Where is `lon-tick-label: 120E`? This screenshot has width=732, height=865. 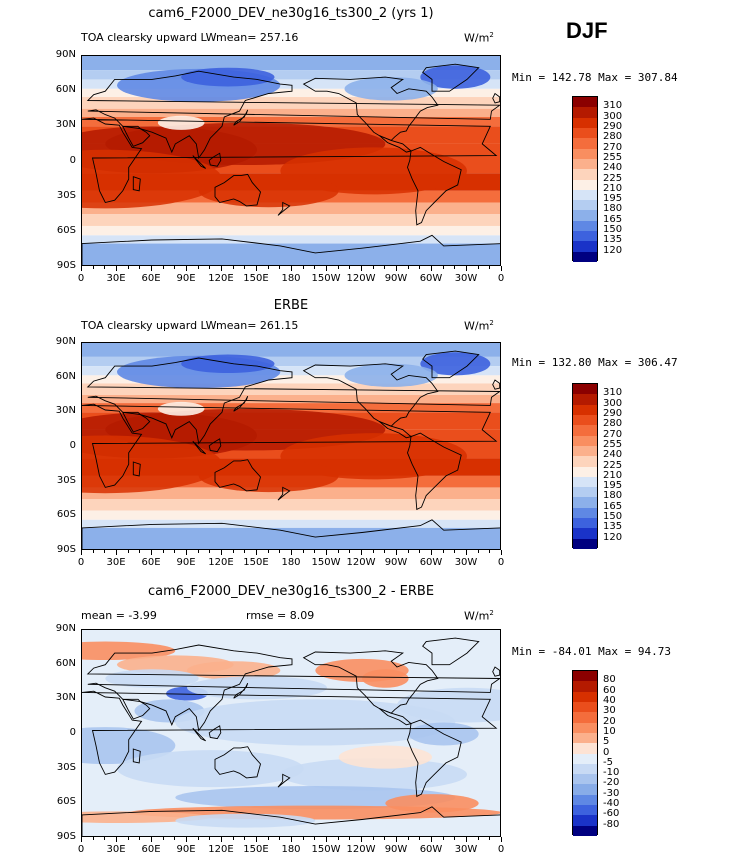 lon-tick-label: 120E is located at coordinates (221, 849).